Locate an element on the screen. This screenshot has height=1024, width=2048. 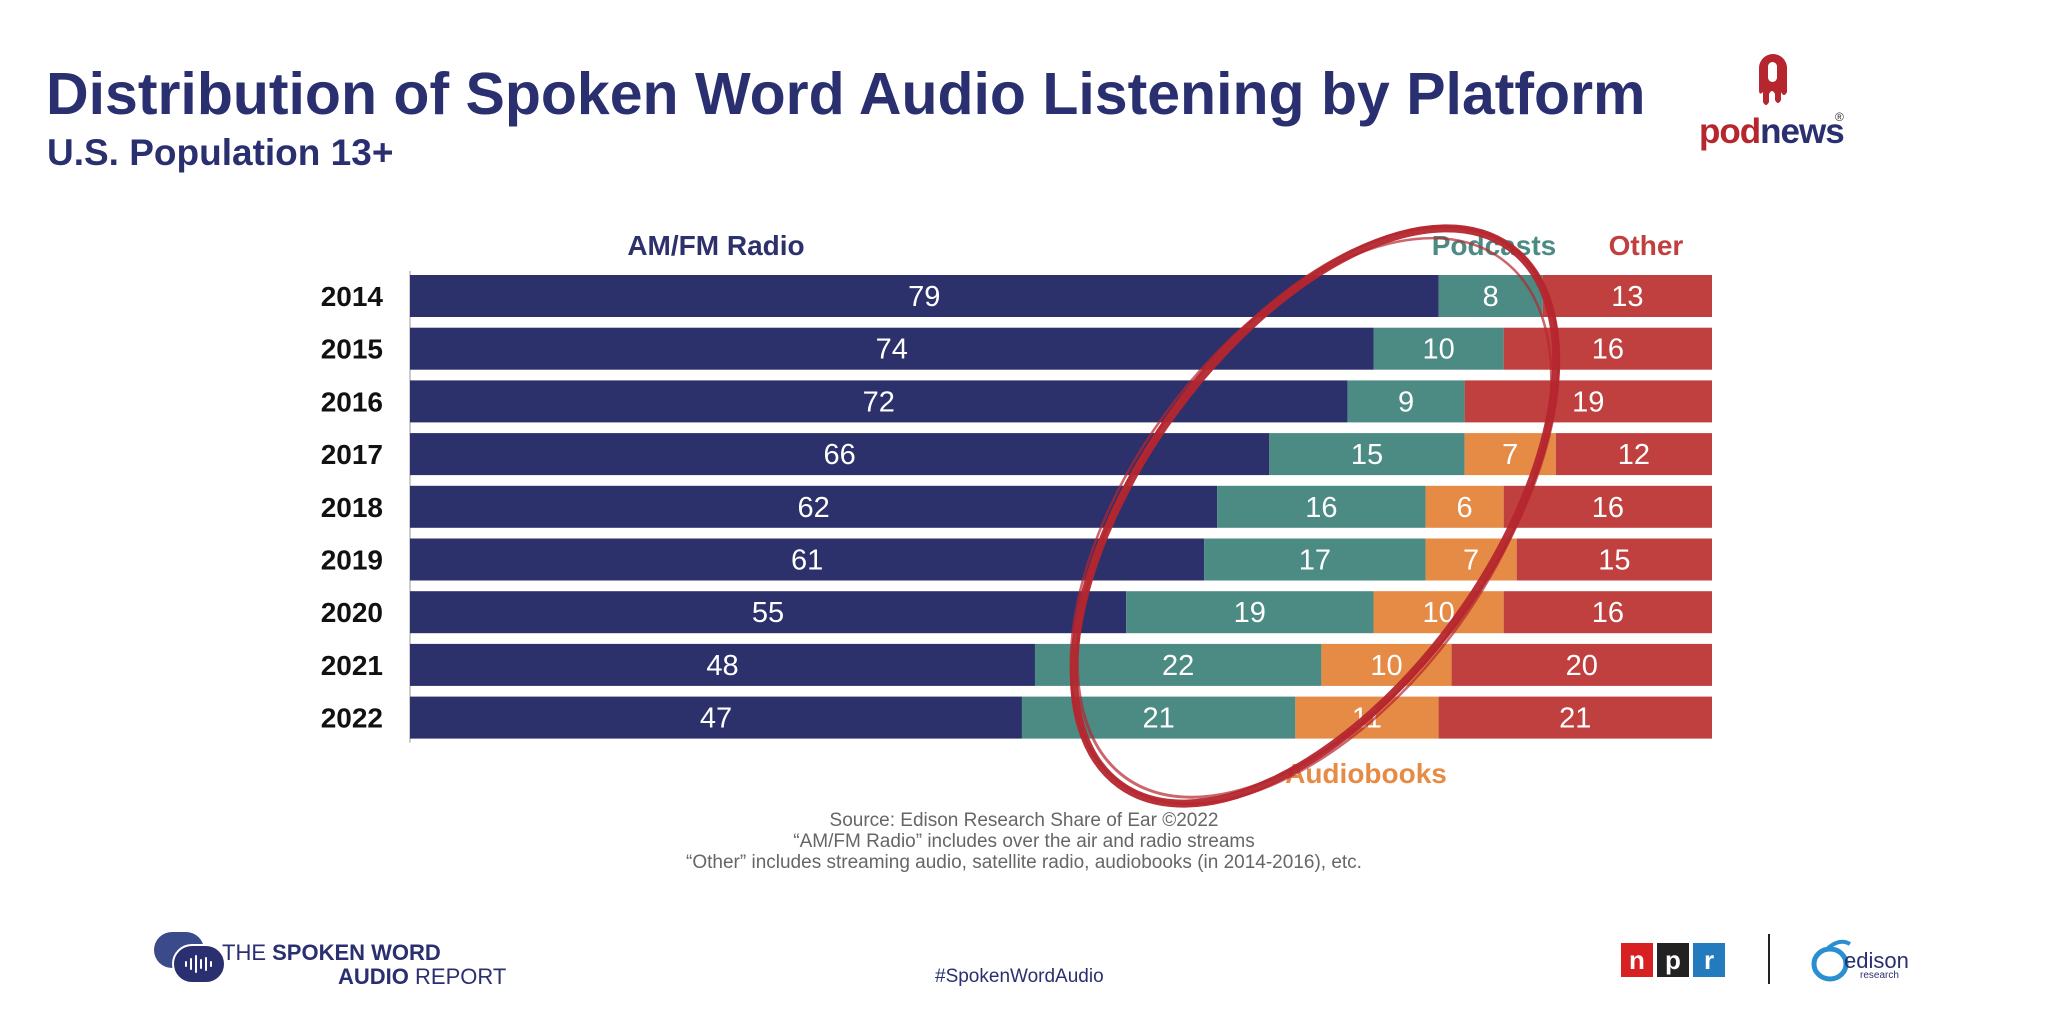
data-label: 13 is located at coordinates (1627, 297).